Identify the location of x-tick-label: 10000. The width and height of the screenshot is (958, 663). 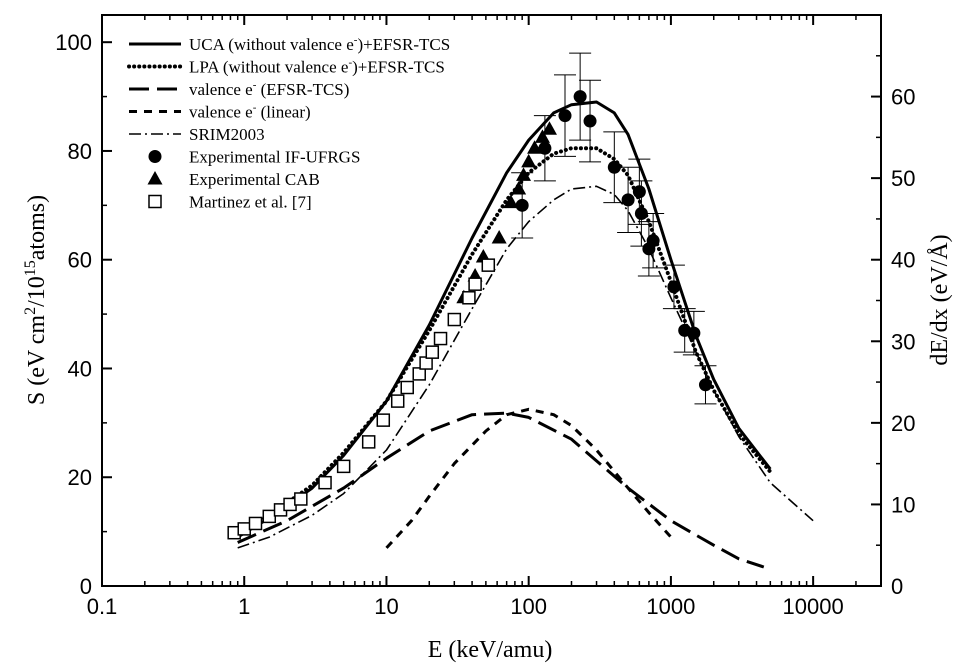
(813, 606).